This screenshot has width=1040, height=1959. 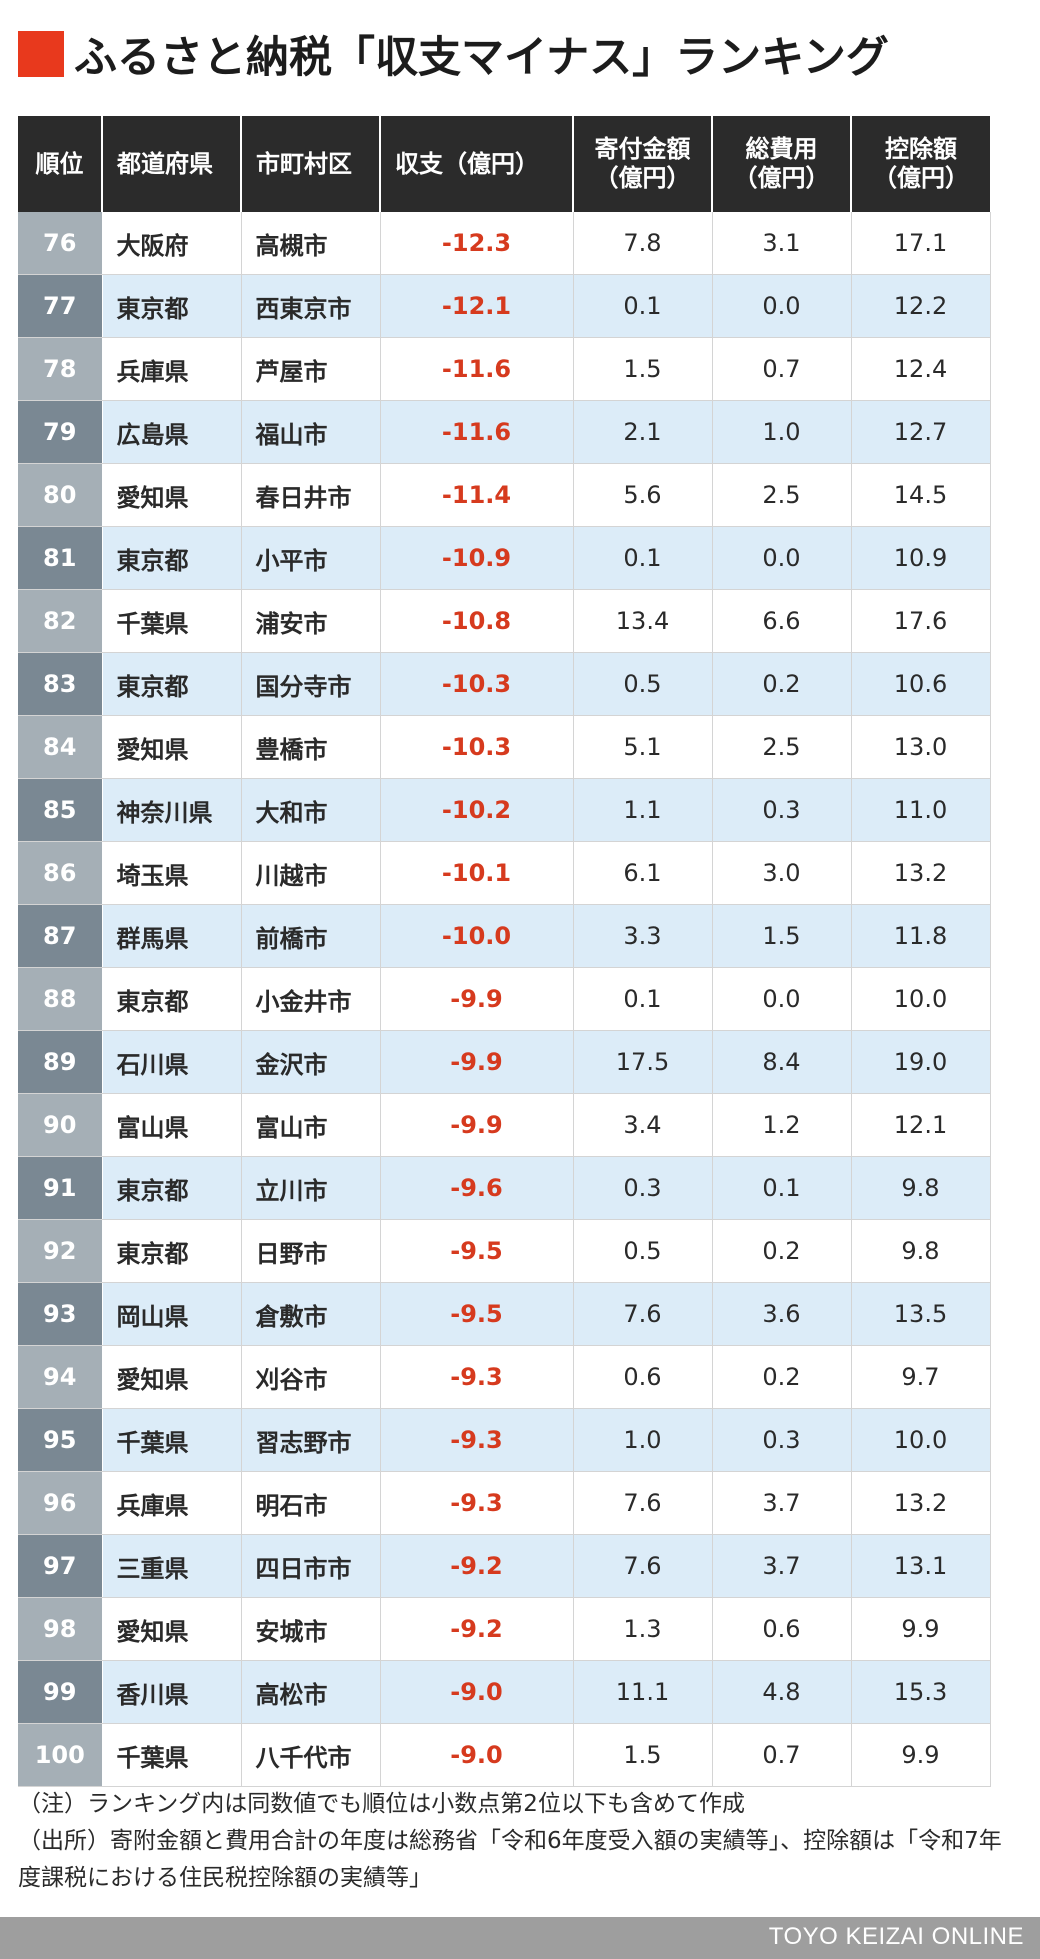 What do you see at coordinates (477, 1188) in the screenshot?
I see `balance-cell: -9.6` at bounding box center [477, 1188].